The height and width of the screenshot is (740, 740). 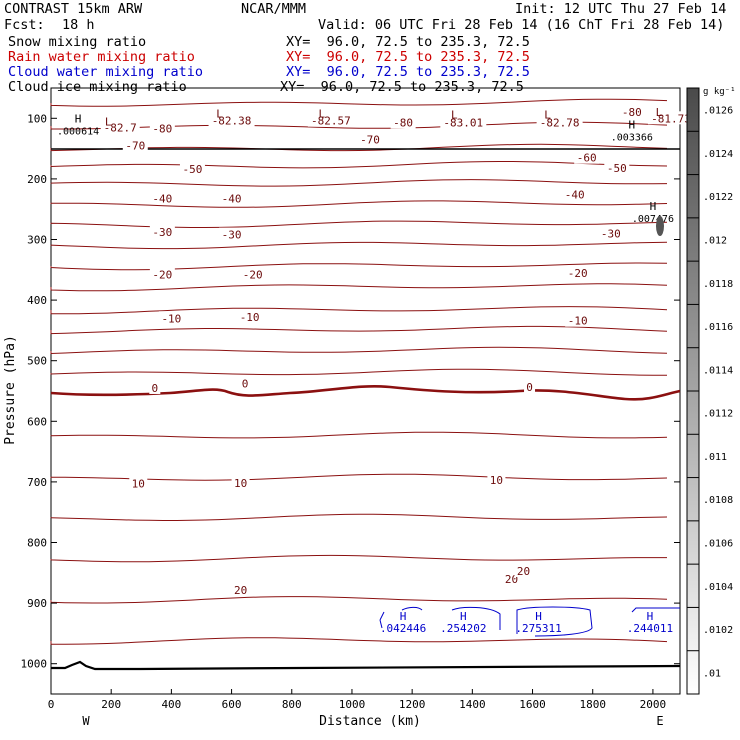 I want to click on contour-label: -82.7, so click(x=120, y=127).